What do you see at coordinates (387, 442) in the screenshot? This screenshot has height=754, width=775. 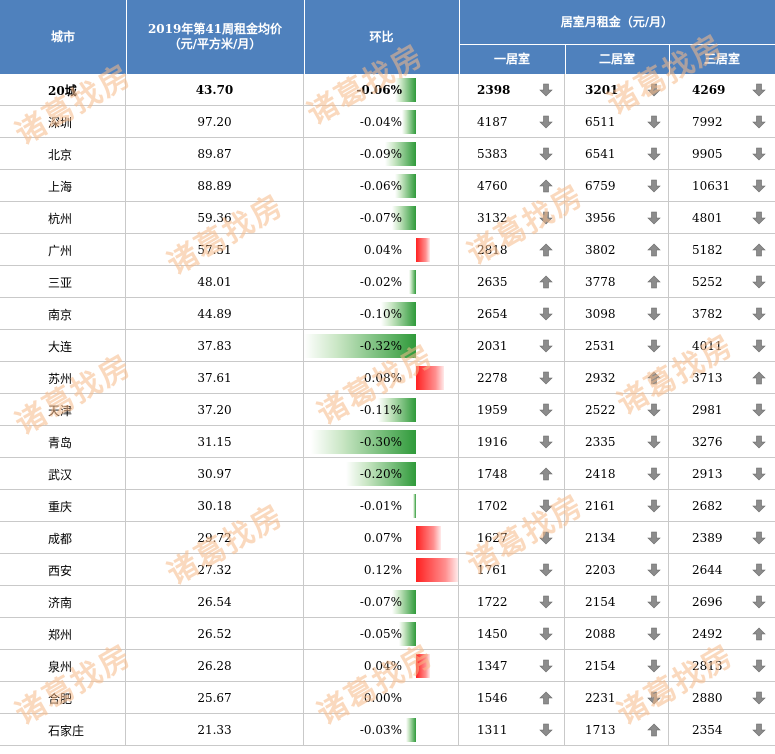 I see `table-row: 青岛 31.15 -0.30% 1916 2335 3276` at bounding box center [387, 442].